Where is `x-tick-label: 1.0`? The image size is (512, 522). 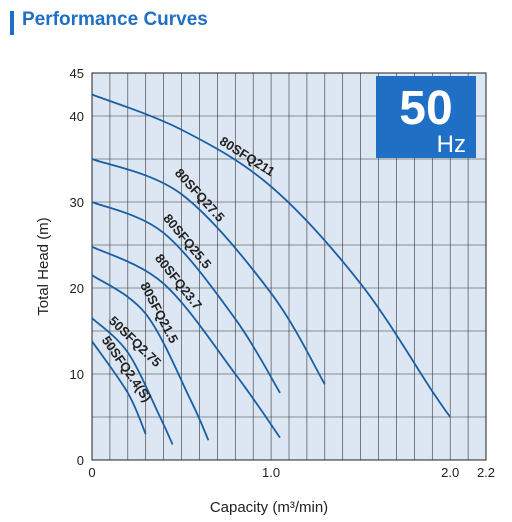
x-tick-label: 1.0 is located at coordinates (271, 472).